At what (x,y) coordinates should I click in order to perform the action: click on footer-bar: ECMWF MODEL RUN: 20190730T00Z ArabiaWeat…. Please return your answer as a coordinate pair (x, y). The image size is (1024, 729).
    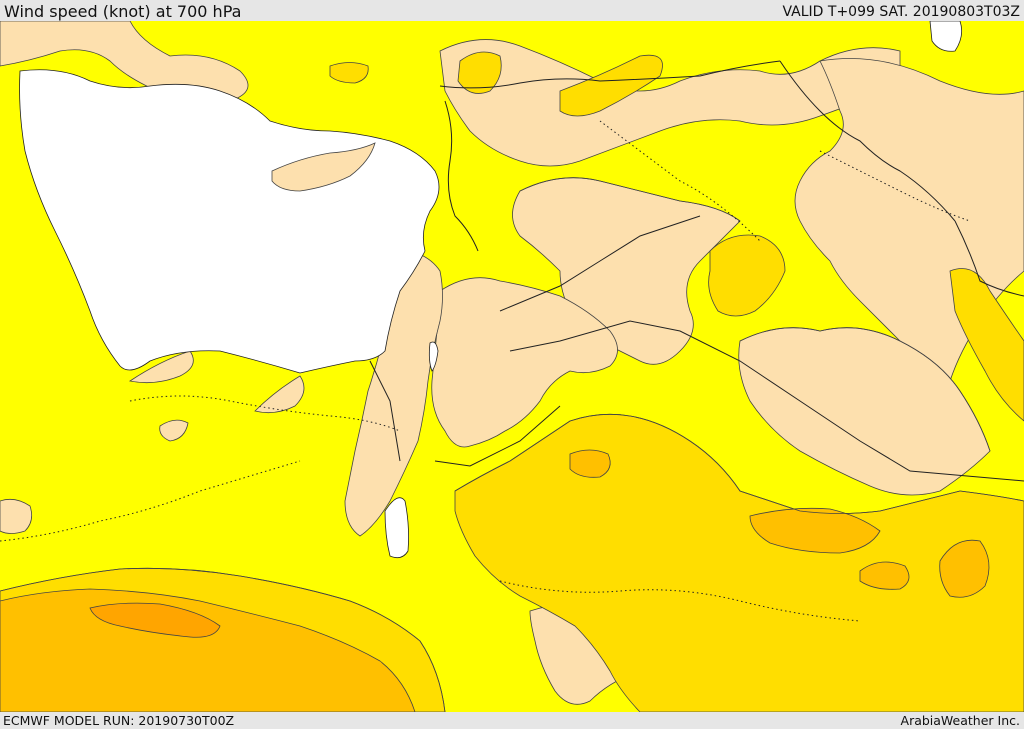
    Looking at the image, I should click on (512, 720).